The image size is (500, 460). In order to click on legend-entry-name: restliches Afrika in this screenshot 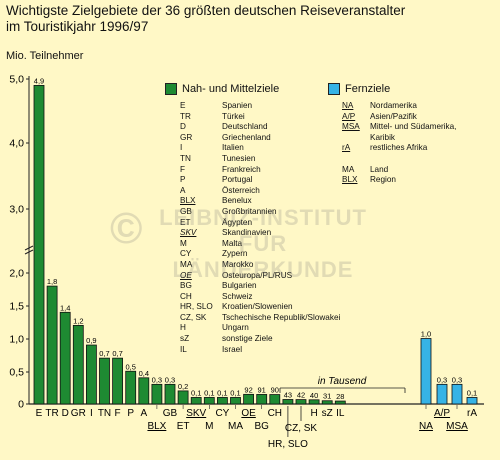, I will do `click(399, 148)`.